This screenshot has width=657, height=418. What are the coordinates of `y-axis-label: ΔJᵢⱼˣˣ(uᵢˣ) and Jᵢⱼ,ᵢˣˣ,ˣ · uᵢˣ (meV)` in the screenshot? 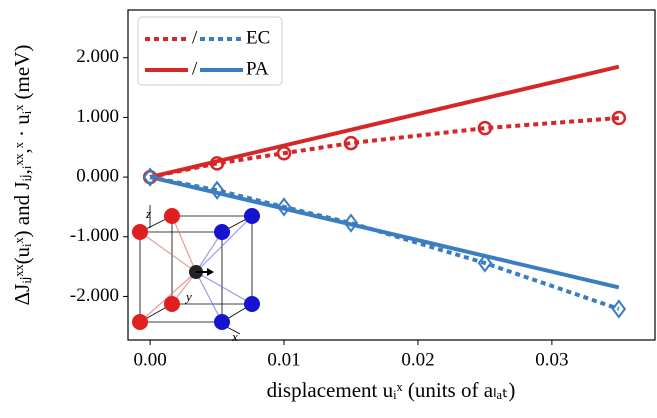 It's located at (22, 175).